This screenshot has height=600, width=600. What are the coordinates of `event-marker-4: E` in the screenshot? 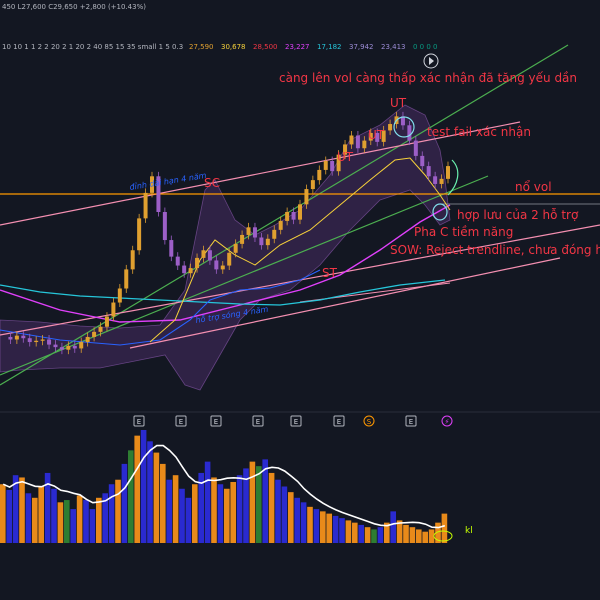 It's located at (296, 421).